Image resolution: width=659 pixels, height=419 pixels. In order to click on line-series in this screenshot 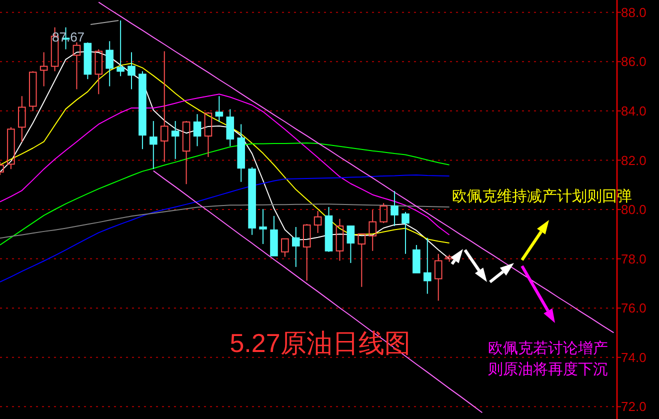, I will do `click(225, 221)`.